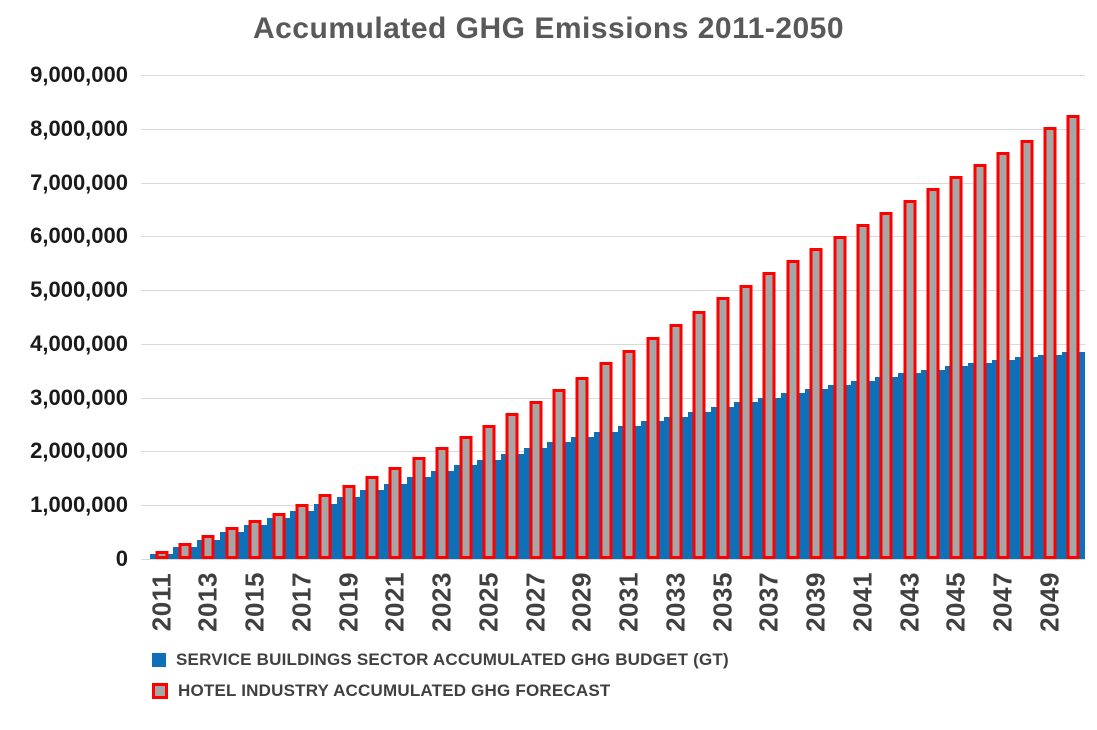  I want to click on x-axis-tick-slot: 2031, so click(629, 602).